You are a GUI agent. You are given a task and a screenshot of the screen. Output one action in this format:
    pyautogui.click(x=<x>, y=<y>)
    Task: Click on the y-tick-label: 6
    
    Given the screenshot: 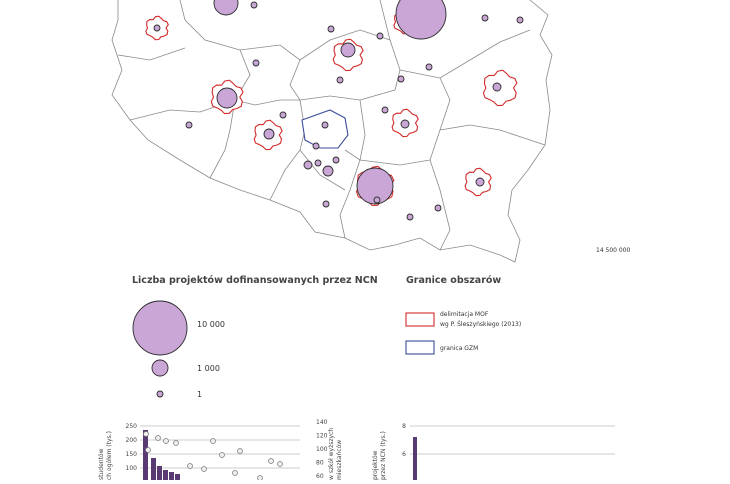 What is the action you would take?
    pyautogui.click(x=404, y=454)
    